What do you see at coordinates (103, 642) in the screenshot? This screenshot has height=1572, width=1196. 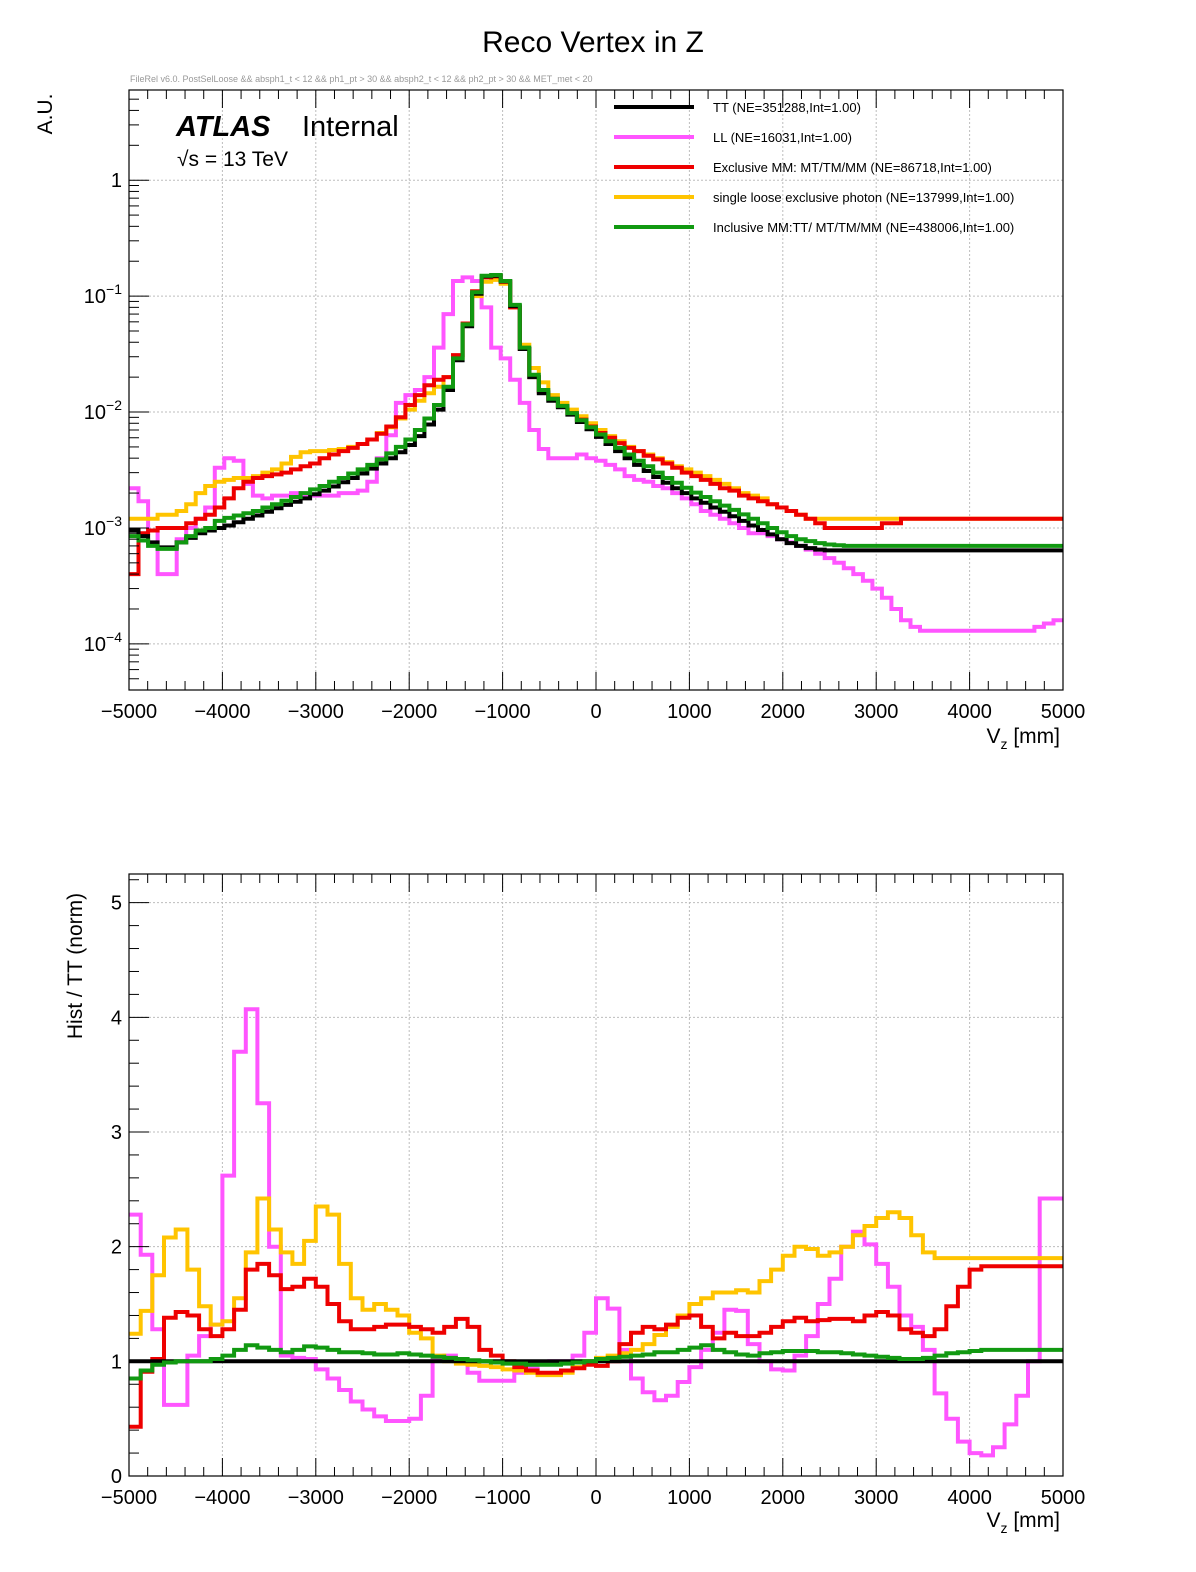 I see `y-tick-label: 10⁻⁴` at bounding box center [103, 642].